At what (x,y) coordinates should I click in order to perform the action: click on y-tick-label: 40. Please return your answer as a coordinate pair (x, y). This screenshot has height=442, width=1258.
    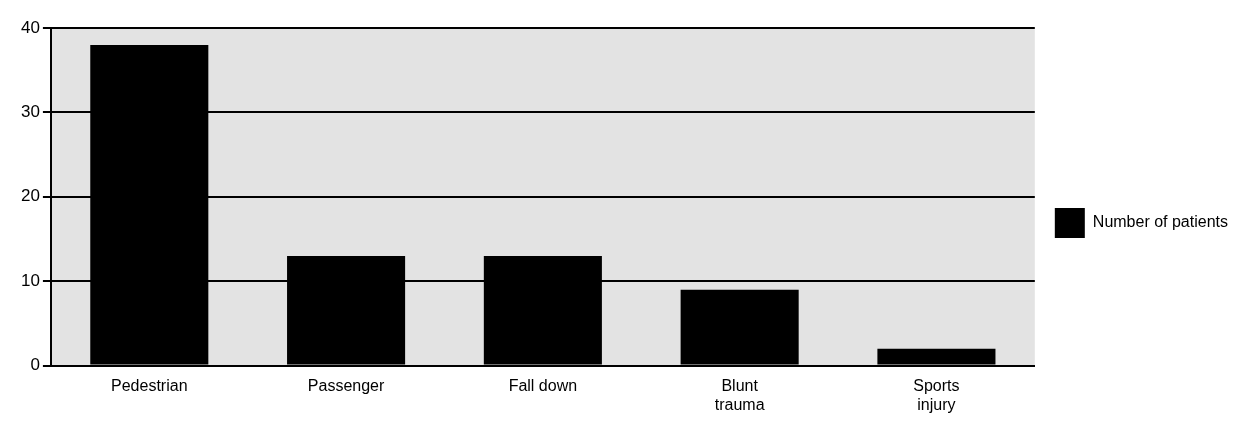
    Looking at the image, I should click on (30, 27).